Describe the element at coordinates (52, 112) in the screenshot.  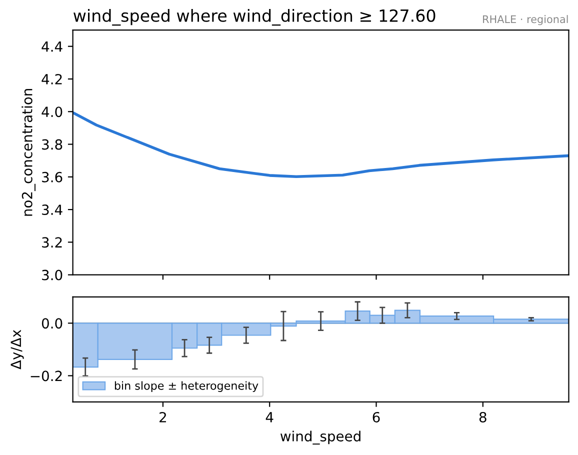
I see `y-tick-label: 4.0` at that location.